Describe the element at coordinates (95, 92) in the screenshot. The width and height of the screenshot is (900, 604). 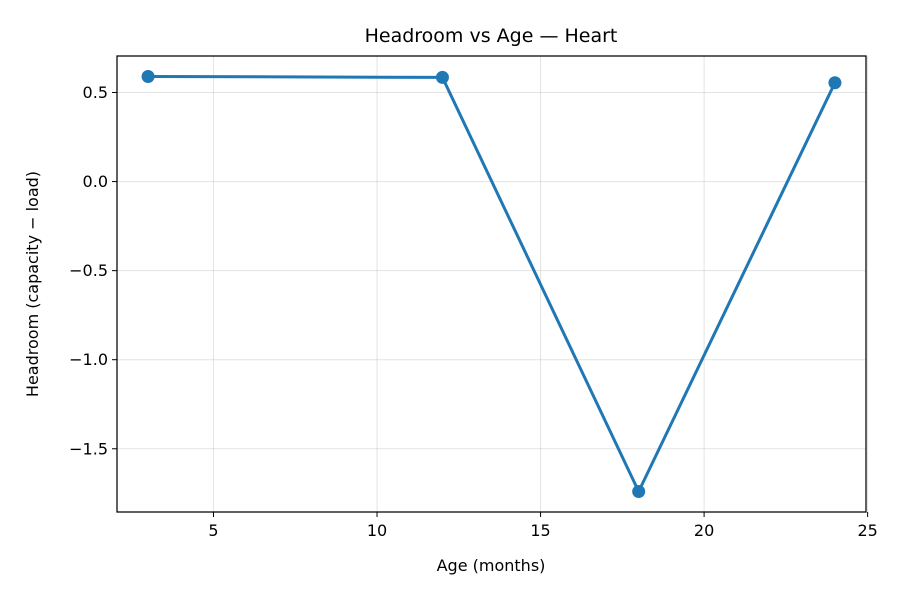
I see `y-tick-label: 0.5` at that location.